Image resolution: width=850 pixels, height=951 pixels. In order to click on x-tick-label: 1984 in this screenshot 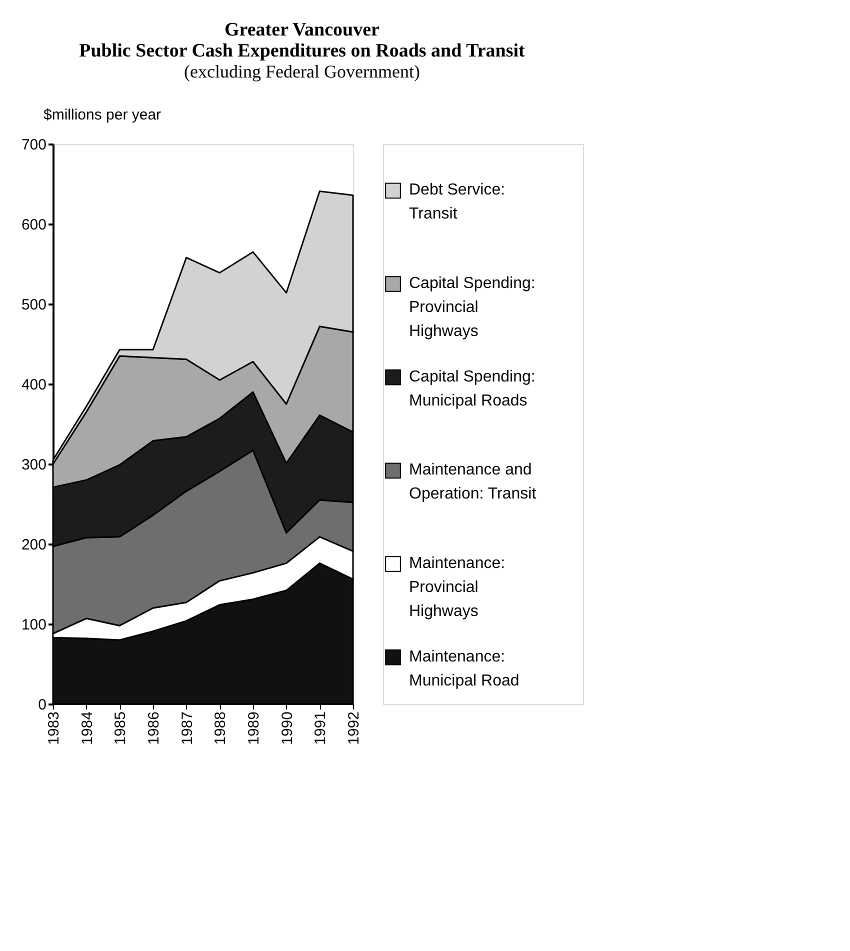, I will do `click(87, 728)`.